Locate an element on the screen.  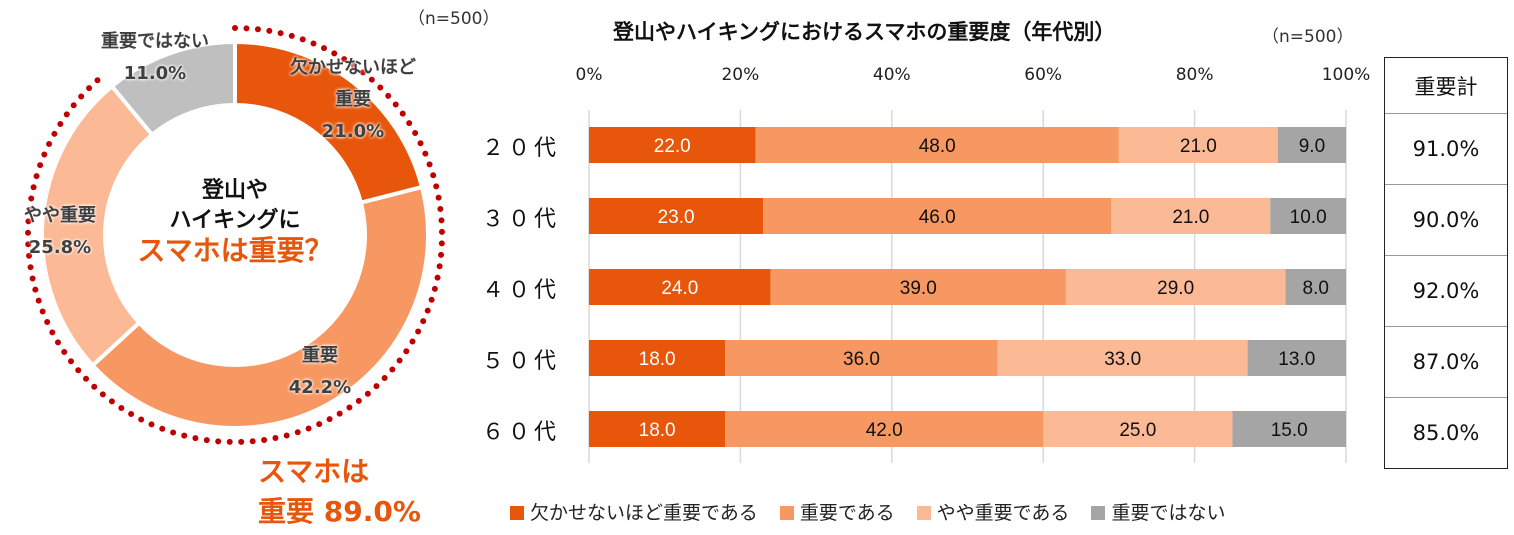
category-label: ６０代 is located at coordinates (521, 432).